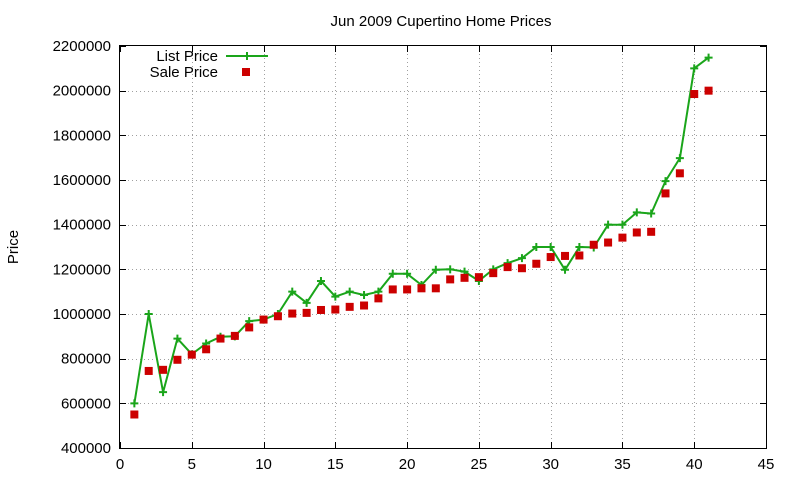 Image resolution: width=800 pixels, height=480 pixels. Describe the element at coordinates (247, 56) in the screenshot. I see `legend-marker-list-price` at that location.